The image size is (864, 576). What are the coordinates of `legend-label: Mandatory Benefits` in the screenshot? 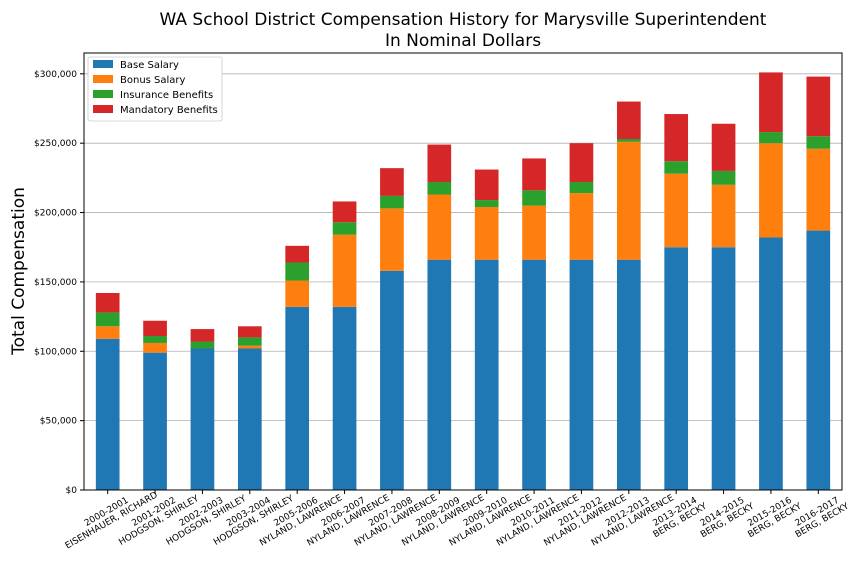 It's located at (169, 110).